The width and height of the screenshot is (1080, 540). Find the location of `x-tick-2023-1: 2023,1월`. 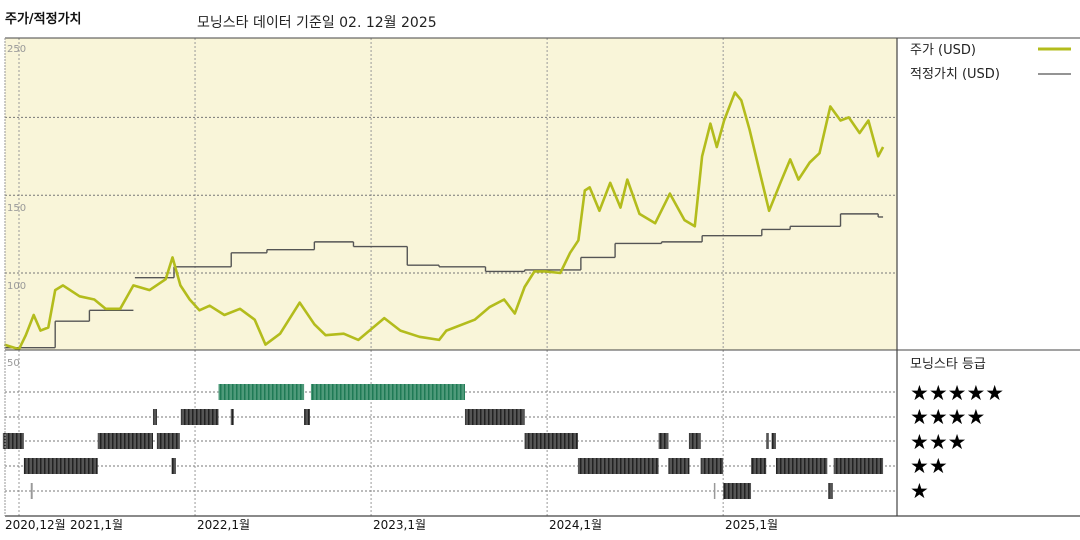

x-tick-2023-1: 2023,1월 is located at coordinates (399, 525).